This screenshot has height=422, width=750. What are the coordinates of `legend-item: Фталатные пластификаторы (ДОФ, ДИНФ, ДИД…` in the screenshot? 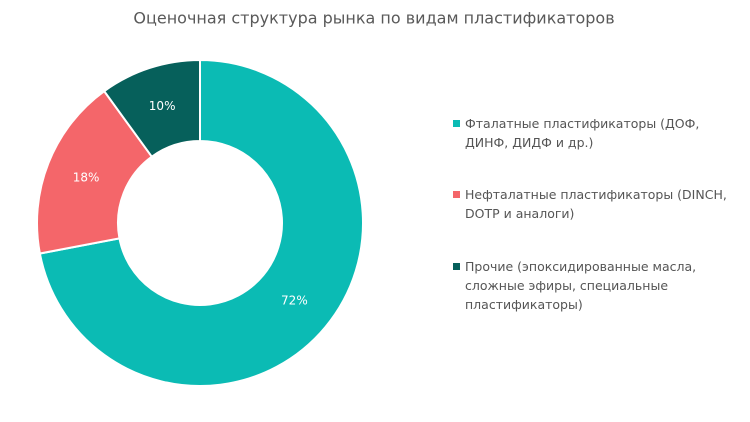 It's located at (595, 133).